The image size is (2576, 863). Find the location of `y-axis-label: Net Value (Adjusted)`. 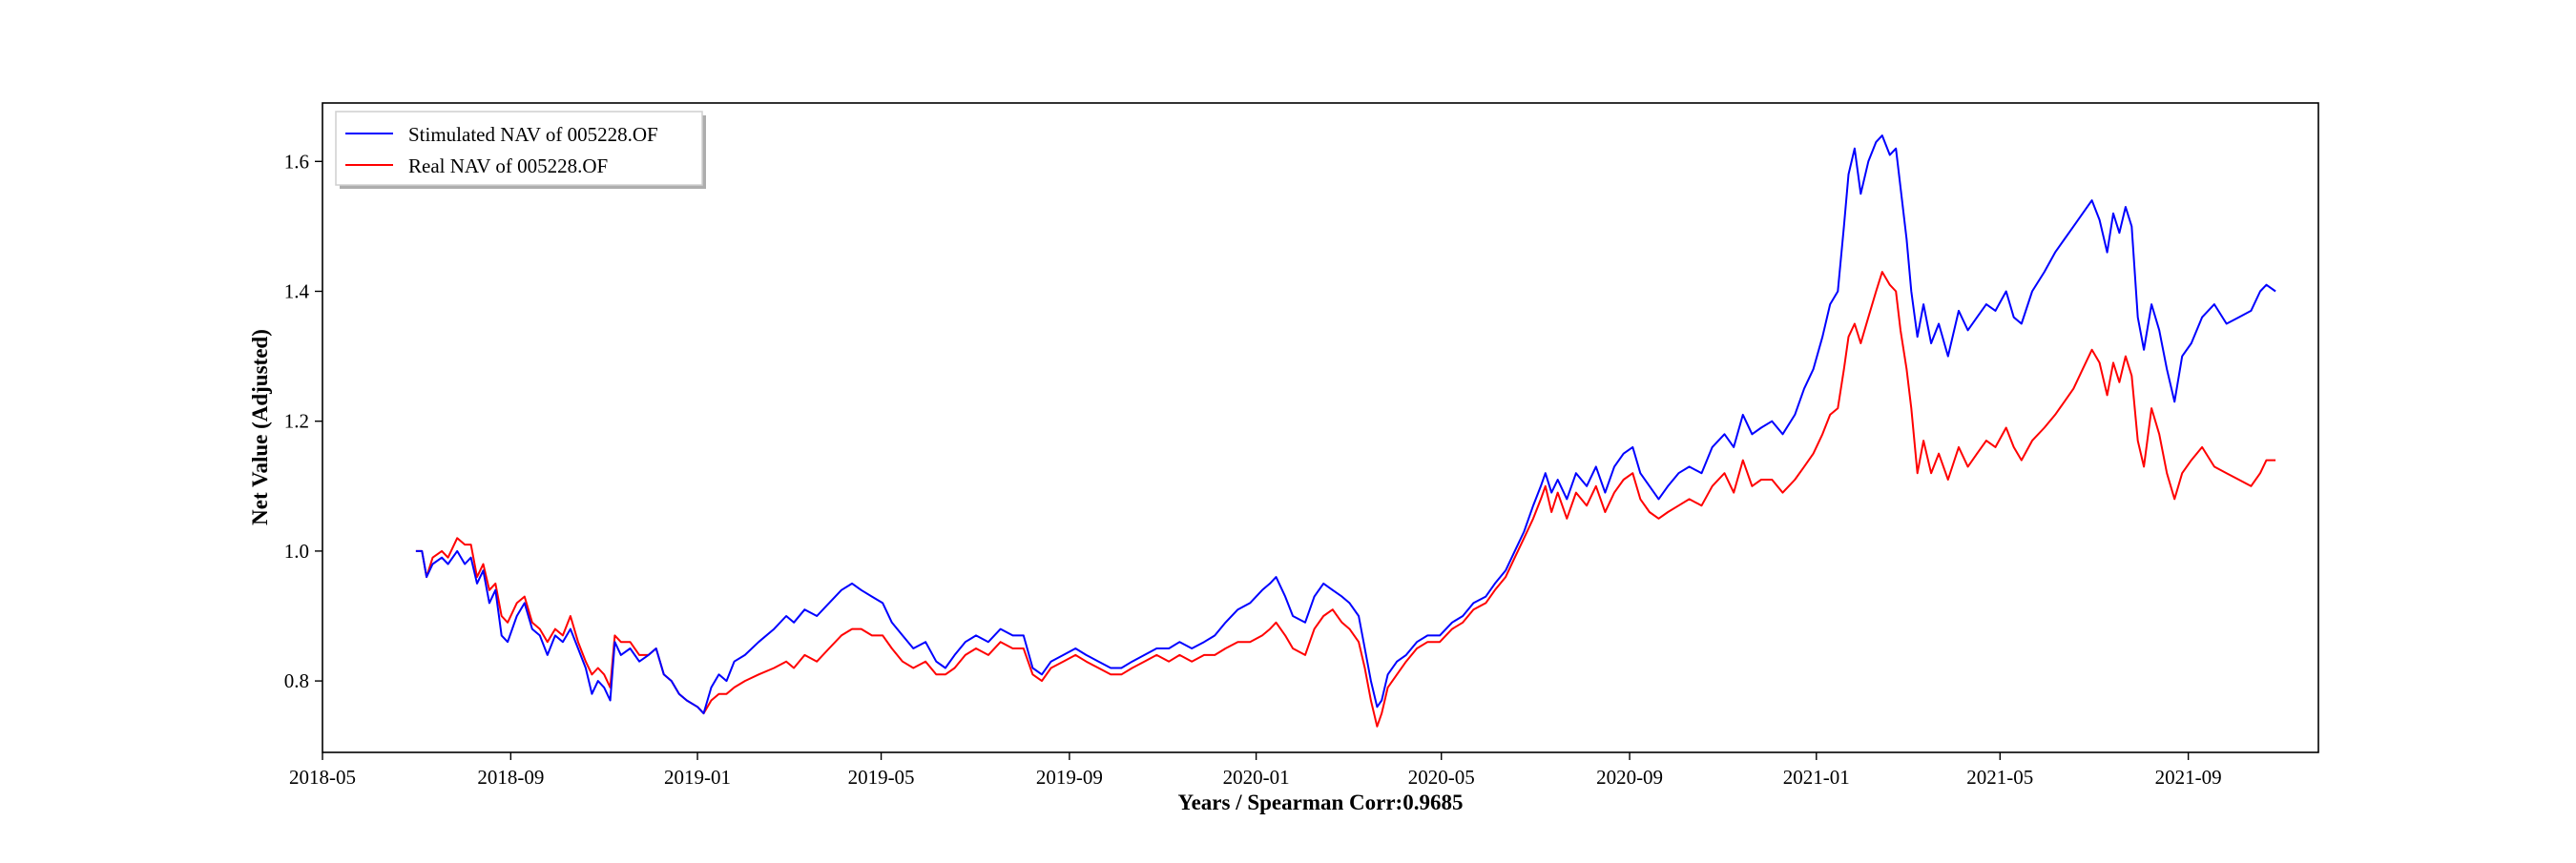

y-axis-label: Net Value (Adjusted) is located at coordinates (260, 427).